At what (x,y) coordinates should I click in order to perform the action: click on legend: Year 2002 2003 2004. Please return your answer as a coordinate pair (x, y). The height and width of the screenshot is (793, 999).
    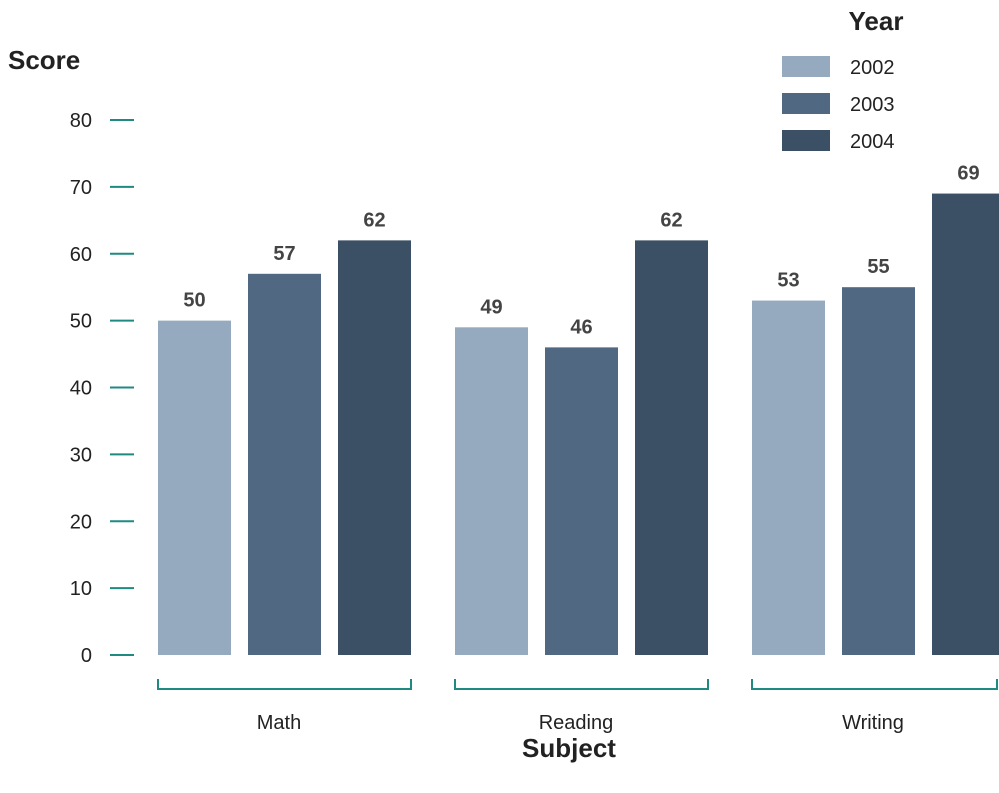
    Looking at the image, I should click on (842, 79).